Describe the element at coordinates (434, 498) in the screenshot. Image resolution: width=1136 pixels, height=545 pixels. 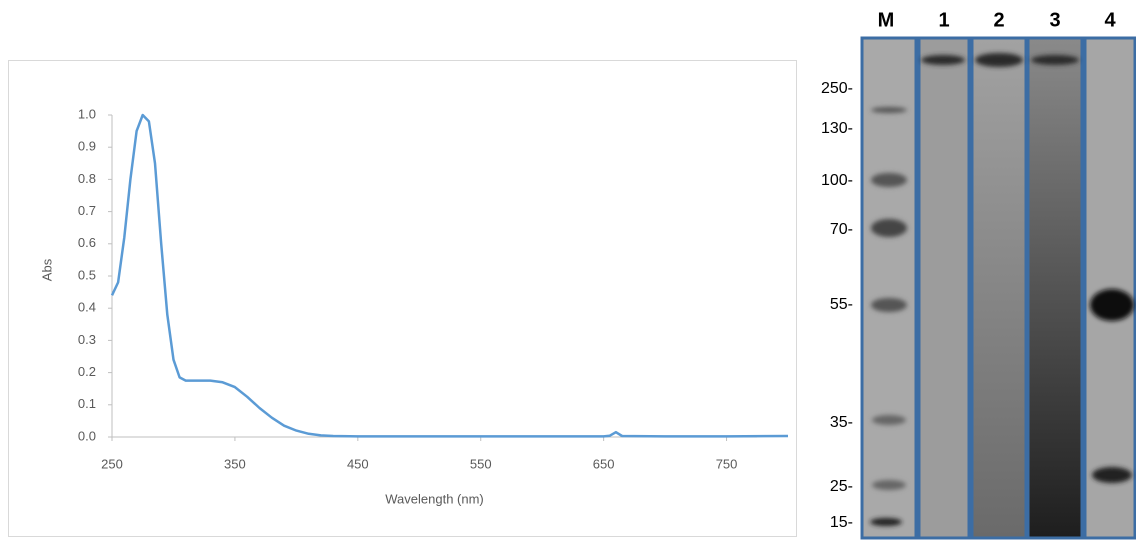
I see `x-axis-label: Wavelength (nm)` at that location.